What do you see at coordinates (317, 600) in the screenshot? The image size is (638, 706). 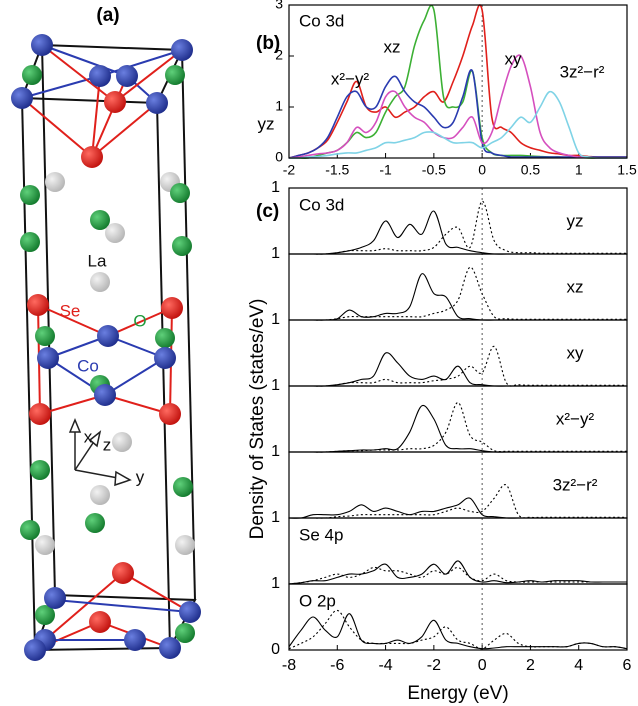 I see `panel-text: O 2p` at bounding box center [317, 600].